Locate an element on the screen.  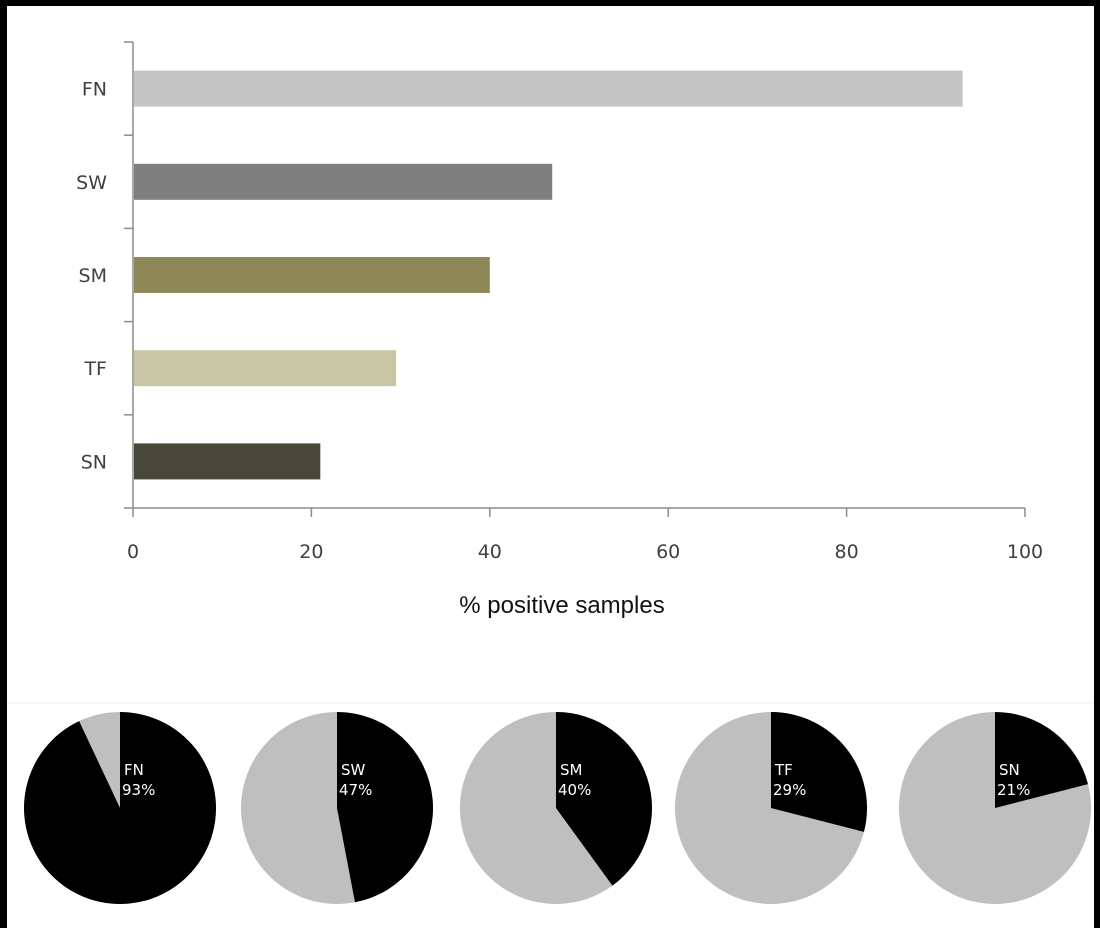
pie-percent-label: 21% is located at coordinates (1013, 790).